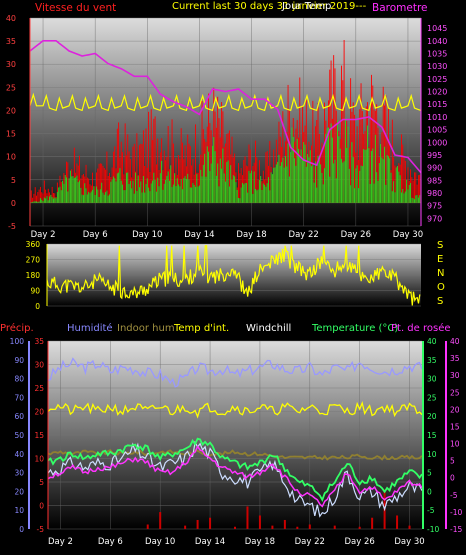  What do you see at coordinates (456, 512) in the screenshot?
I see `dewpoint-tick-1: -10` at bounding box center [456, 512].